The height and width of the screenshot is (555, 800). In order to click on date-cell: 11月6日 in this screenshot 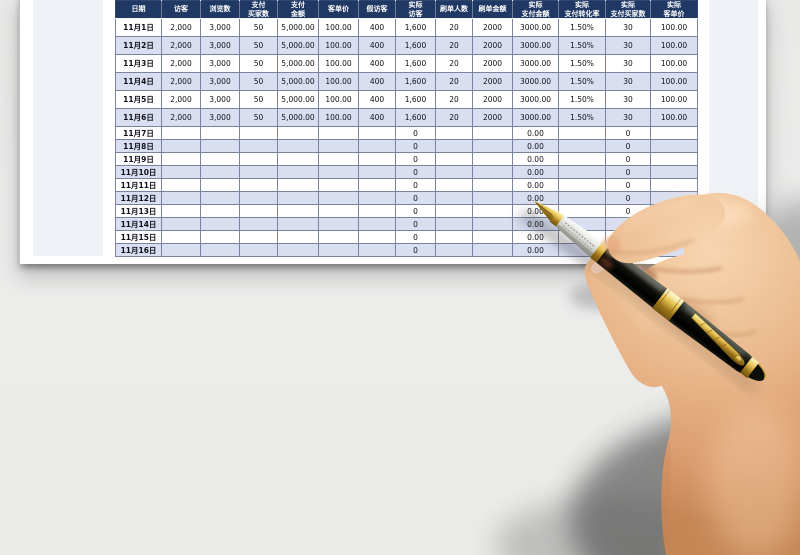, I will do `click(138, 117)`.